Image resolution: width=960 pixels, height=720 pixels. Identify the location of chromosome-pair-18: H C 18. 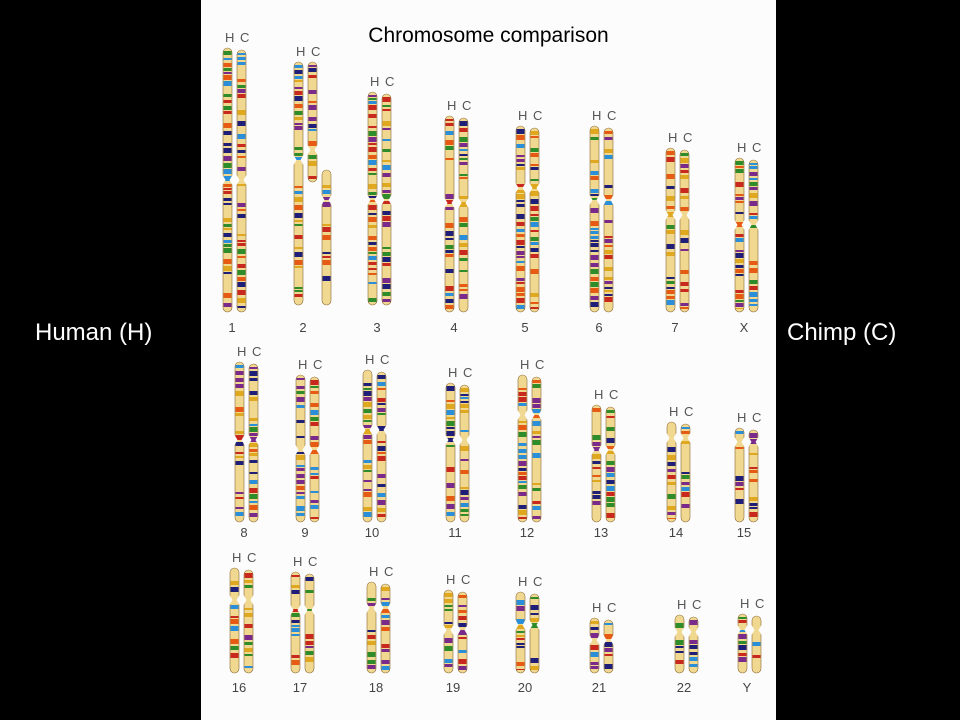
(379, 629).